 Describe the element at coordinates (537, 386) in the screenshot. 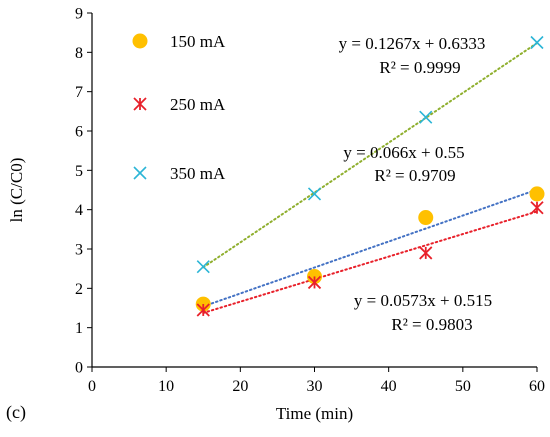

I see `x-tick-label: 60` at that location.